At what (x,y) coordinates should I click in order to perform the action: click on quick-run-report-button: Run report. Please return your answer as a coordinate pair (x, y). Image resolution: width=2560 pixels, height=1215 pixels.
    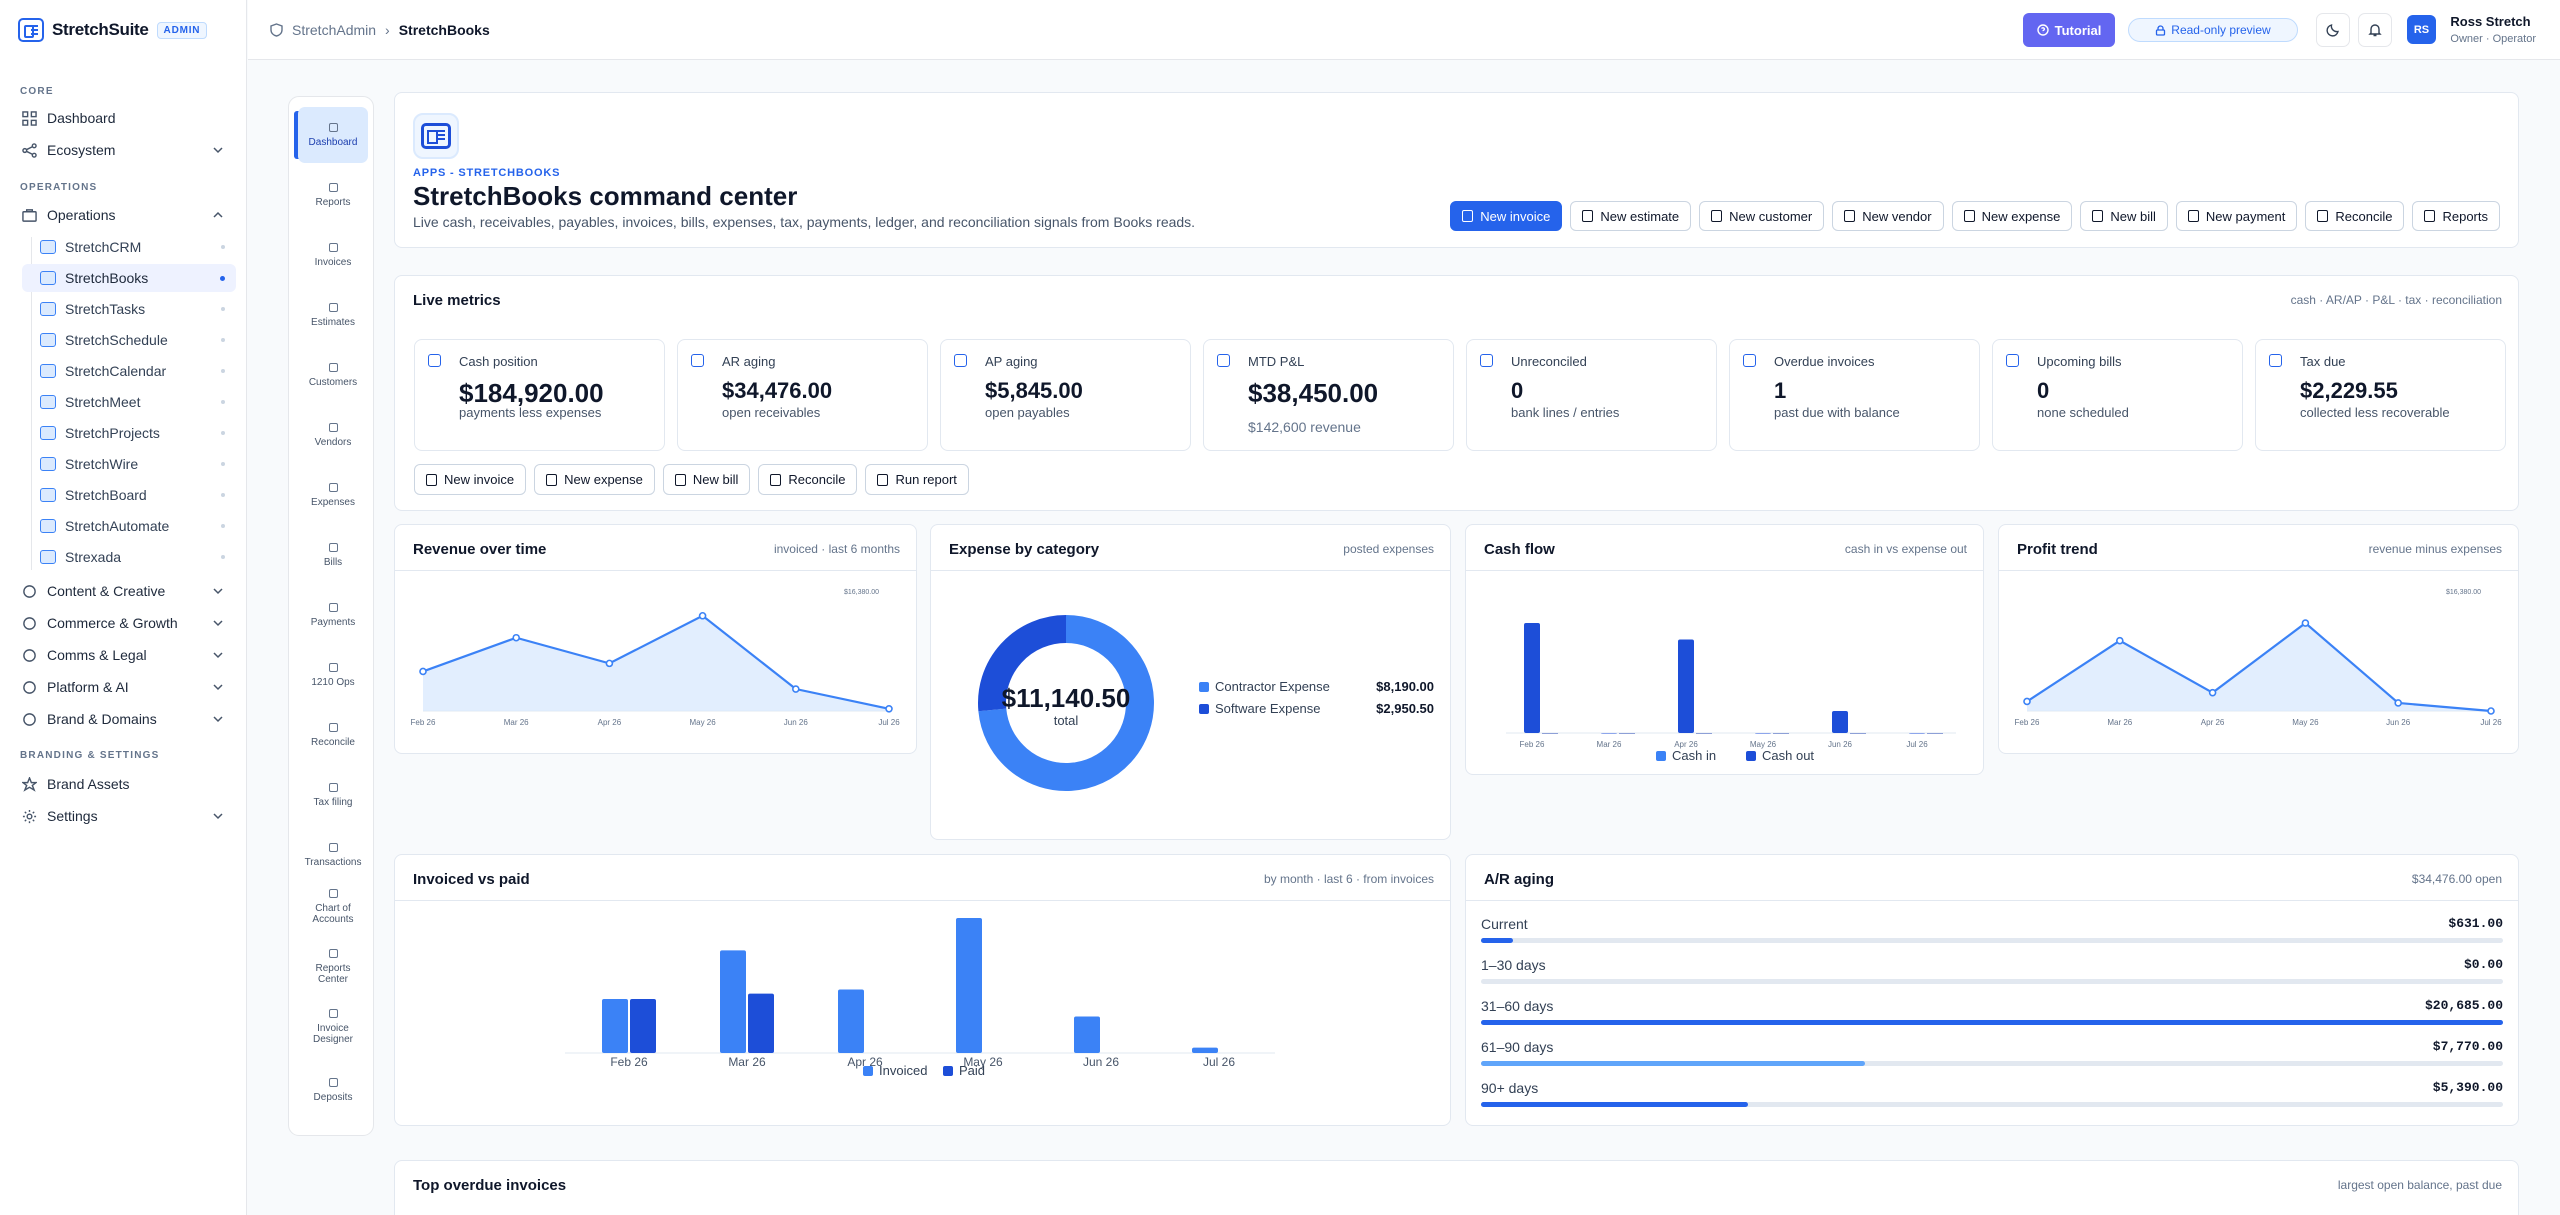
    Looking at the image, I should click on (917, 479).